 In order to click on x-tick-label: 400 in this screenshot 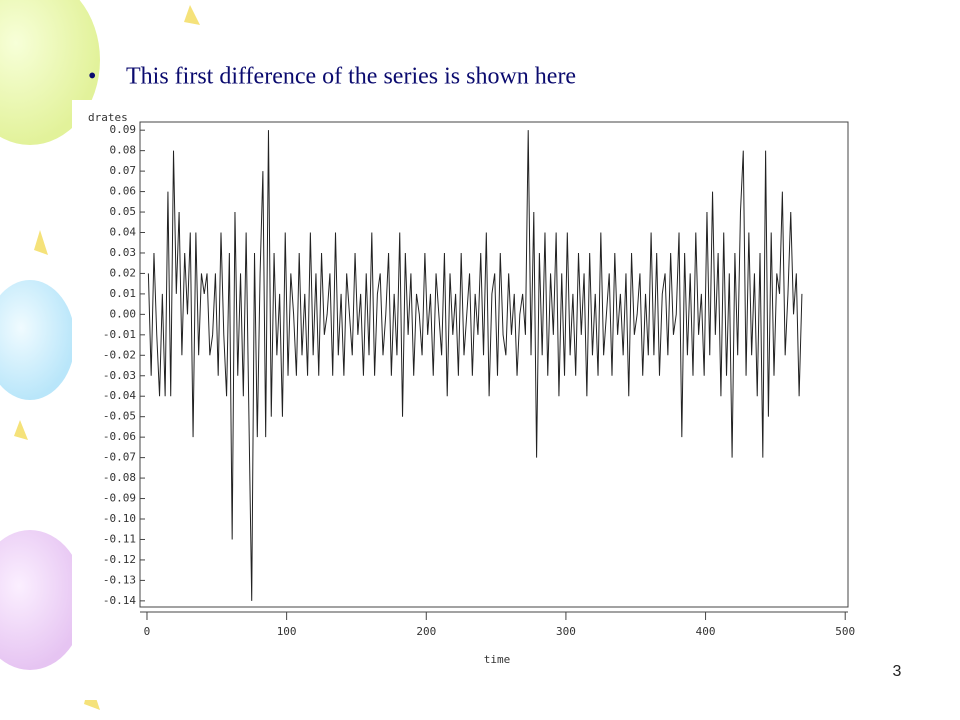, I will do `click(706, 631)`.